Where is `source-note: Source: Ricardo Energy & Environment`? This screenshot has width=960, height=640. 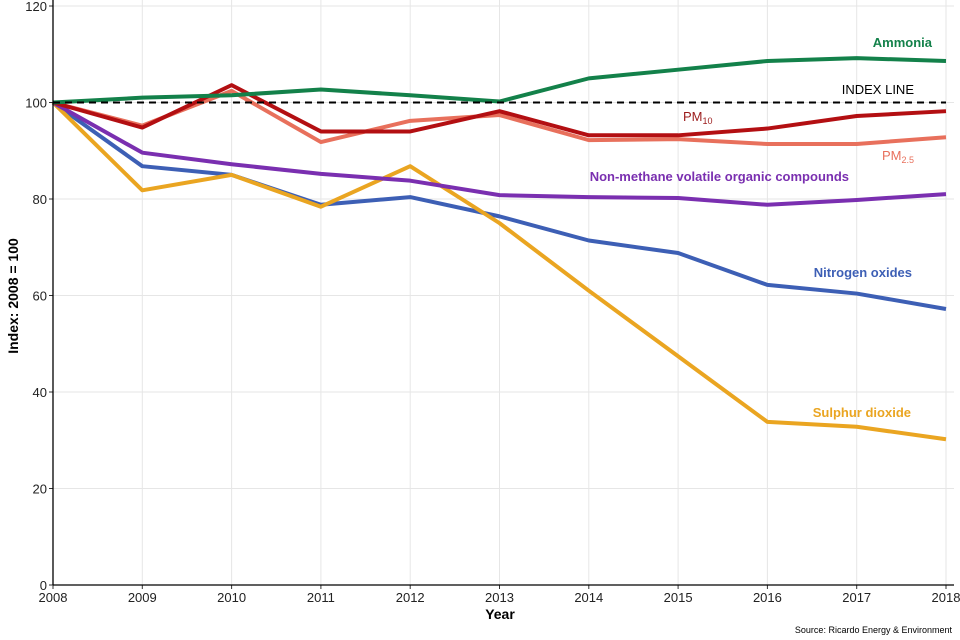 source-note: Source: Ricardo Energy & Environment is located at coordinates (874, 630).